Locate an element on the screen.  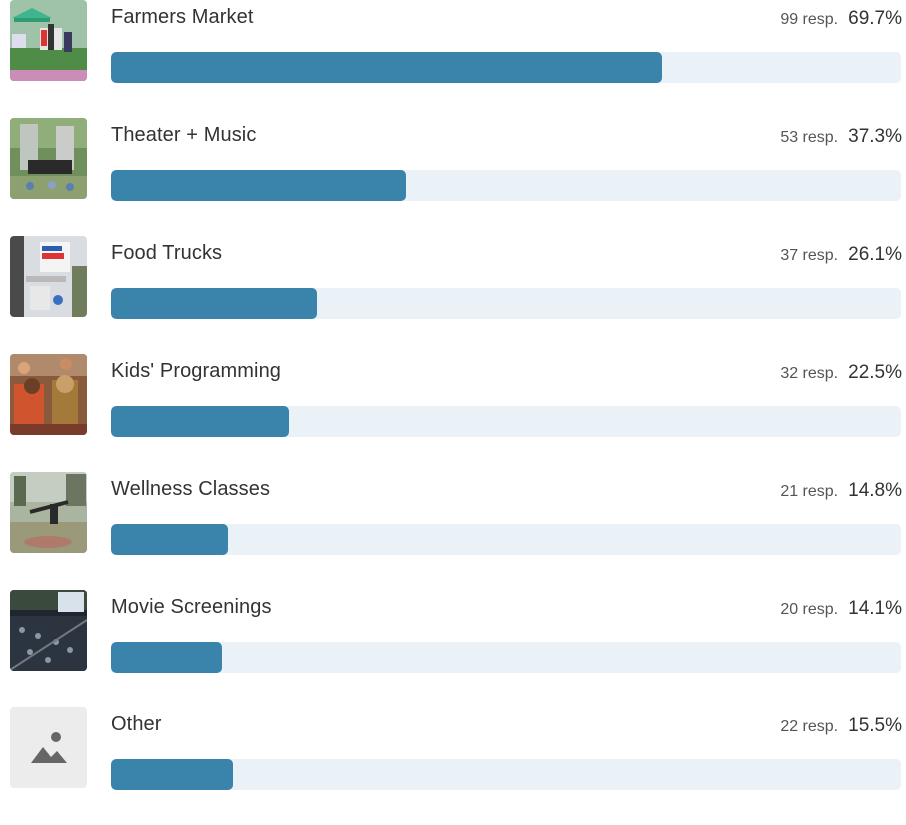
image-placeholder-icon is located at coordinates (48, 747).